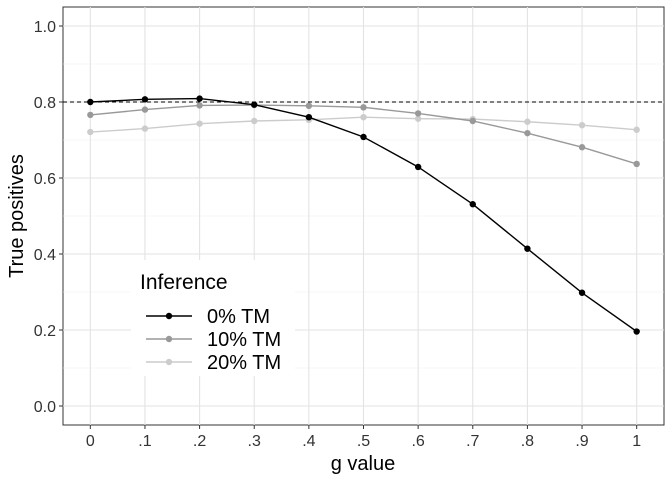 This screenshot has width=672, height=480. What do you see at coordinates (17, 216) in the screenshot?
I see `y-axis-label: True positives` at bounding box center [17, 216].